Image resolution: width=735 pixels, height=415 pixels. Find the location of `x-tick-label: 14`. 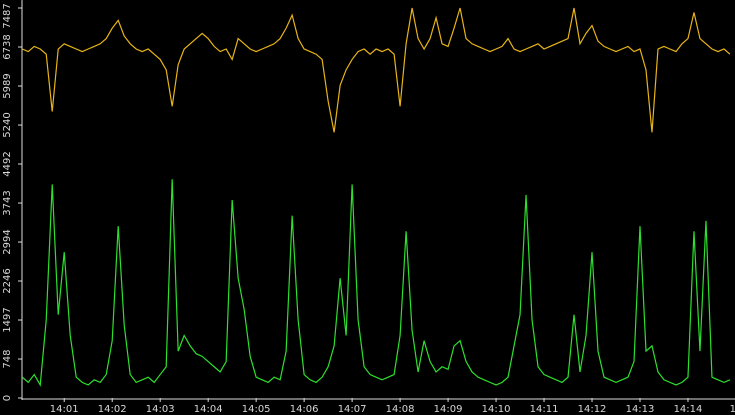

x-tick-label: 14 is located at coordinates (732, 409).